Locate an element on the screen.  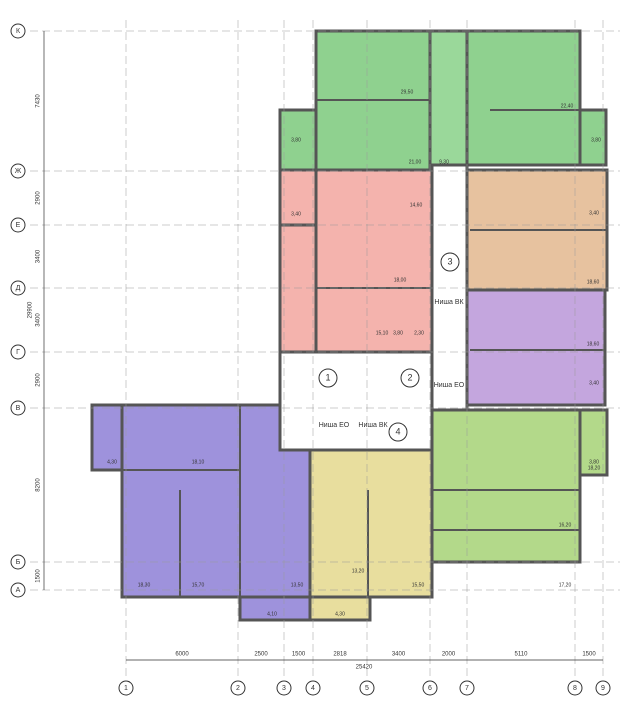
row-label: В is located at coordinates (18, 408).